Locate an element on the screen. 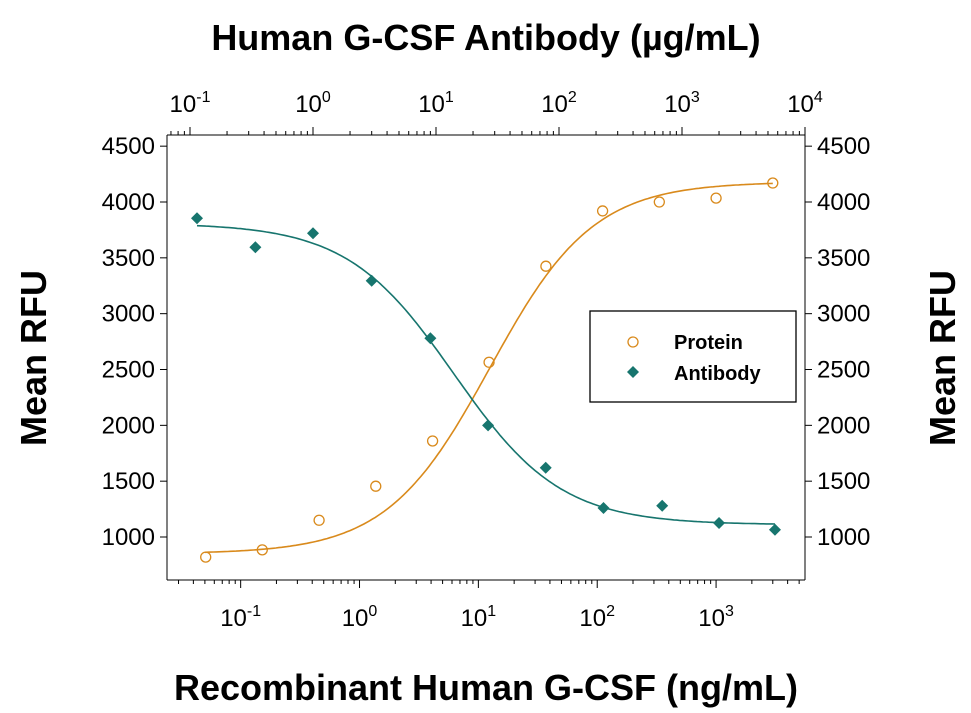 This screenshot has width=971, height=713. y-tick-label-left: 1000 is located at coordinates (128, 537).